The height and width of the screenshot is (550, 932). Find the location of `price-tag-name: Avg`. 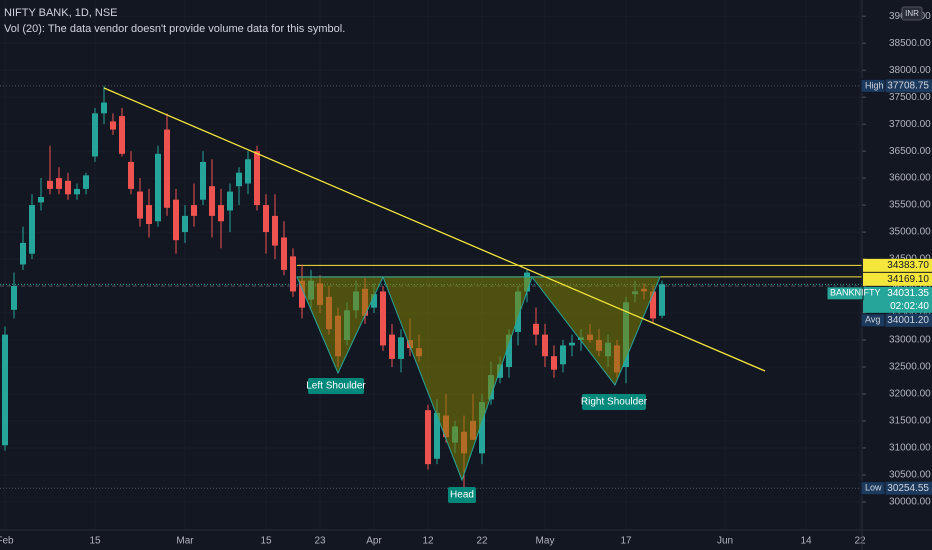

price-tag-name: Avg is located at coordinates (872, 320).